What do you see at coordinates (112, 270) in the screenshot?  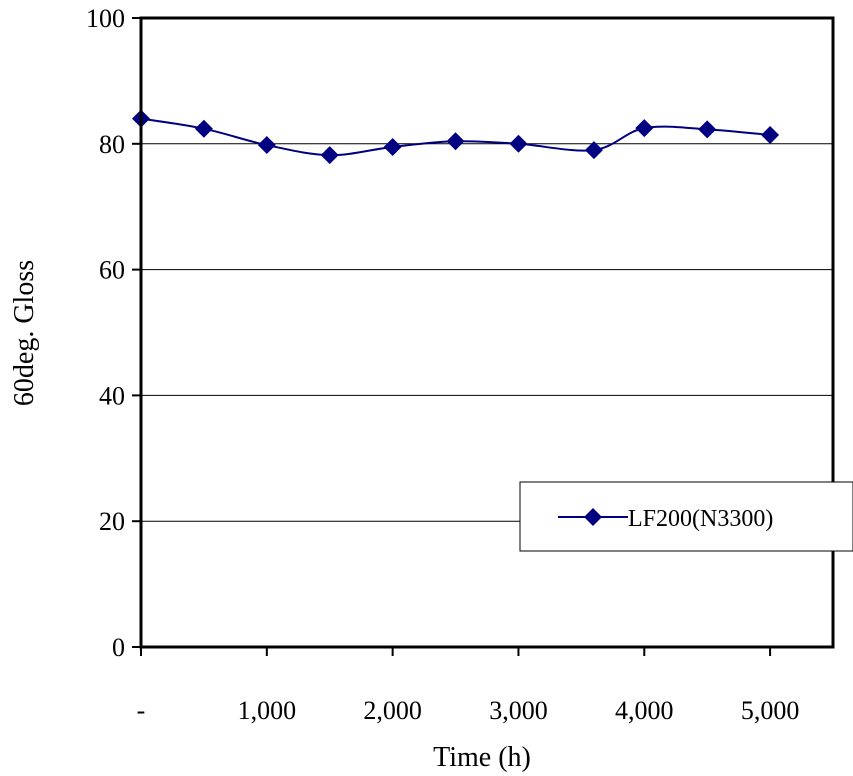 I see `y-tick-label-60: 60` at bounding box center [112, 270].